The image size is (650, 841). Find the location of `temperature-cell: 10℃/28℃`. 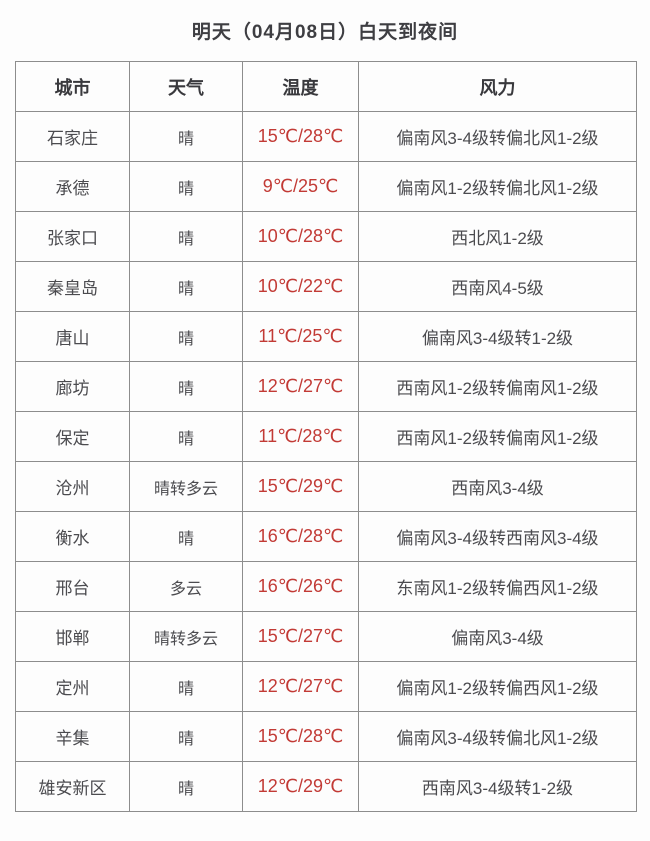

temperature-cell: 10℃/28℃ is located at coordinates (300, 236).